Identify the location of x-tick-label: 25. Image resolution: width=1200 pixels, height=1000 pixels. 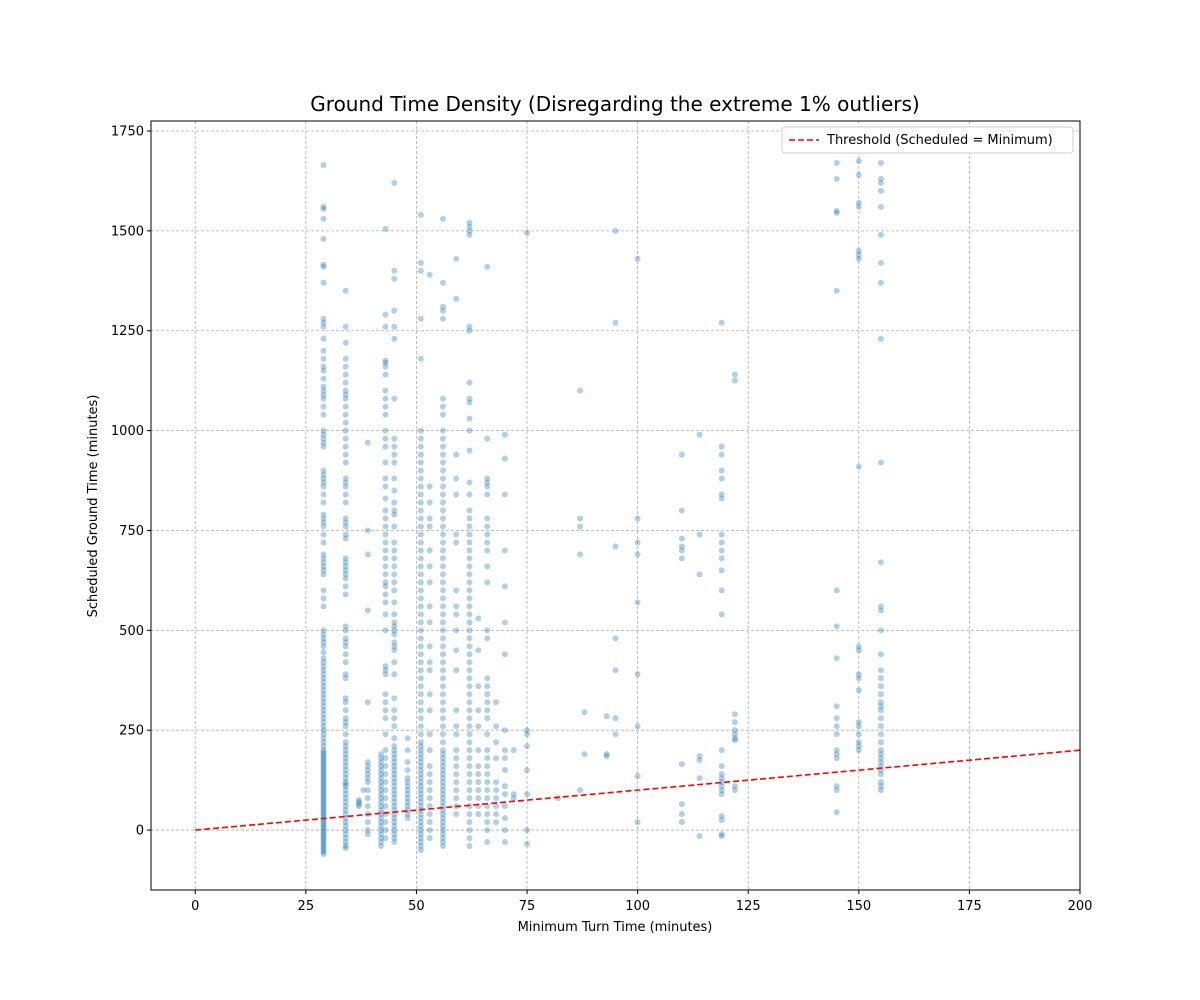
(306, 906).